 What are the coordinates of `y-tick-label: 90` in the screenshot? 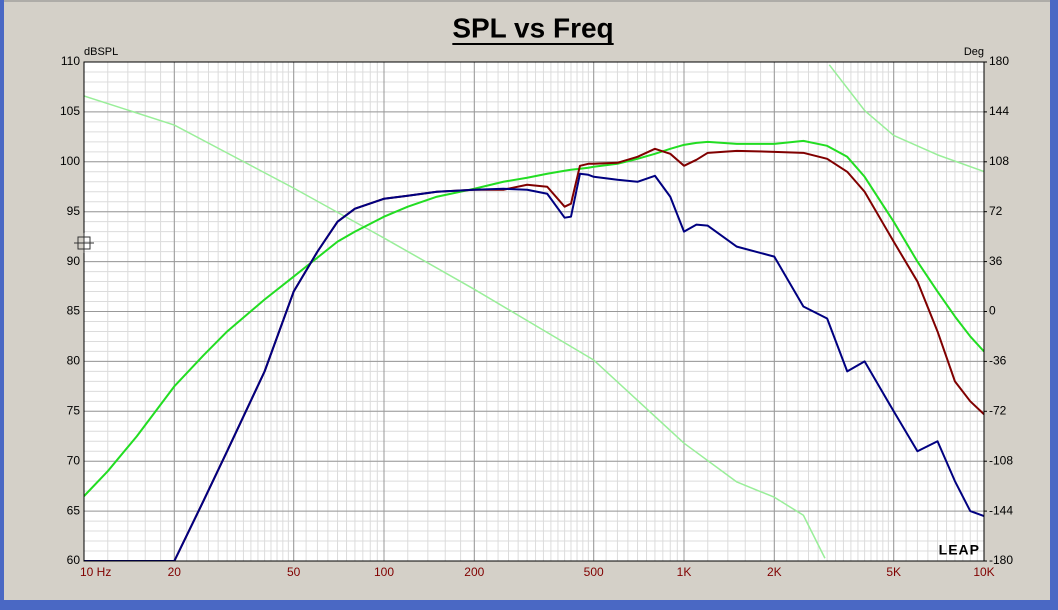 It's located at (74, 261).